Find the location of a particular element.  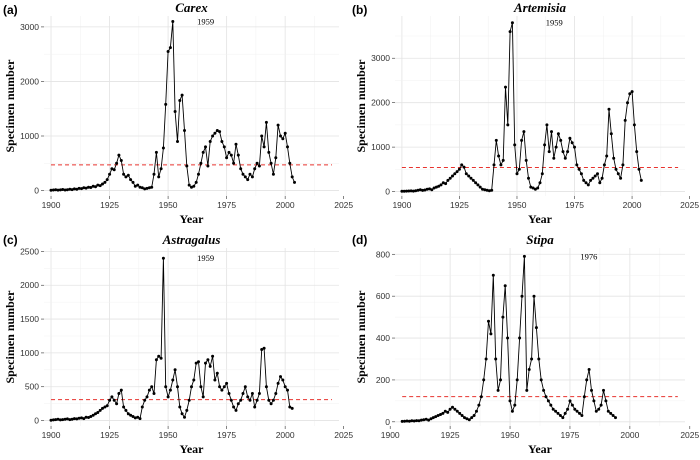

x-tick-label: 1925 is located at coordinates (459, 205).